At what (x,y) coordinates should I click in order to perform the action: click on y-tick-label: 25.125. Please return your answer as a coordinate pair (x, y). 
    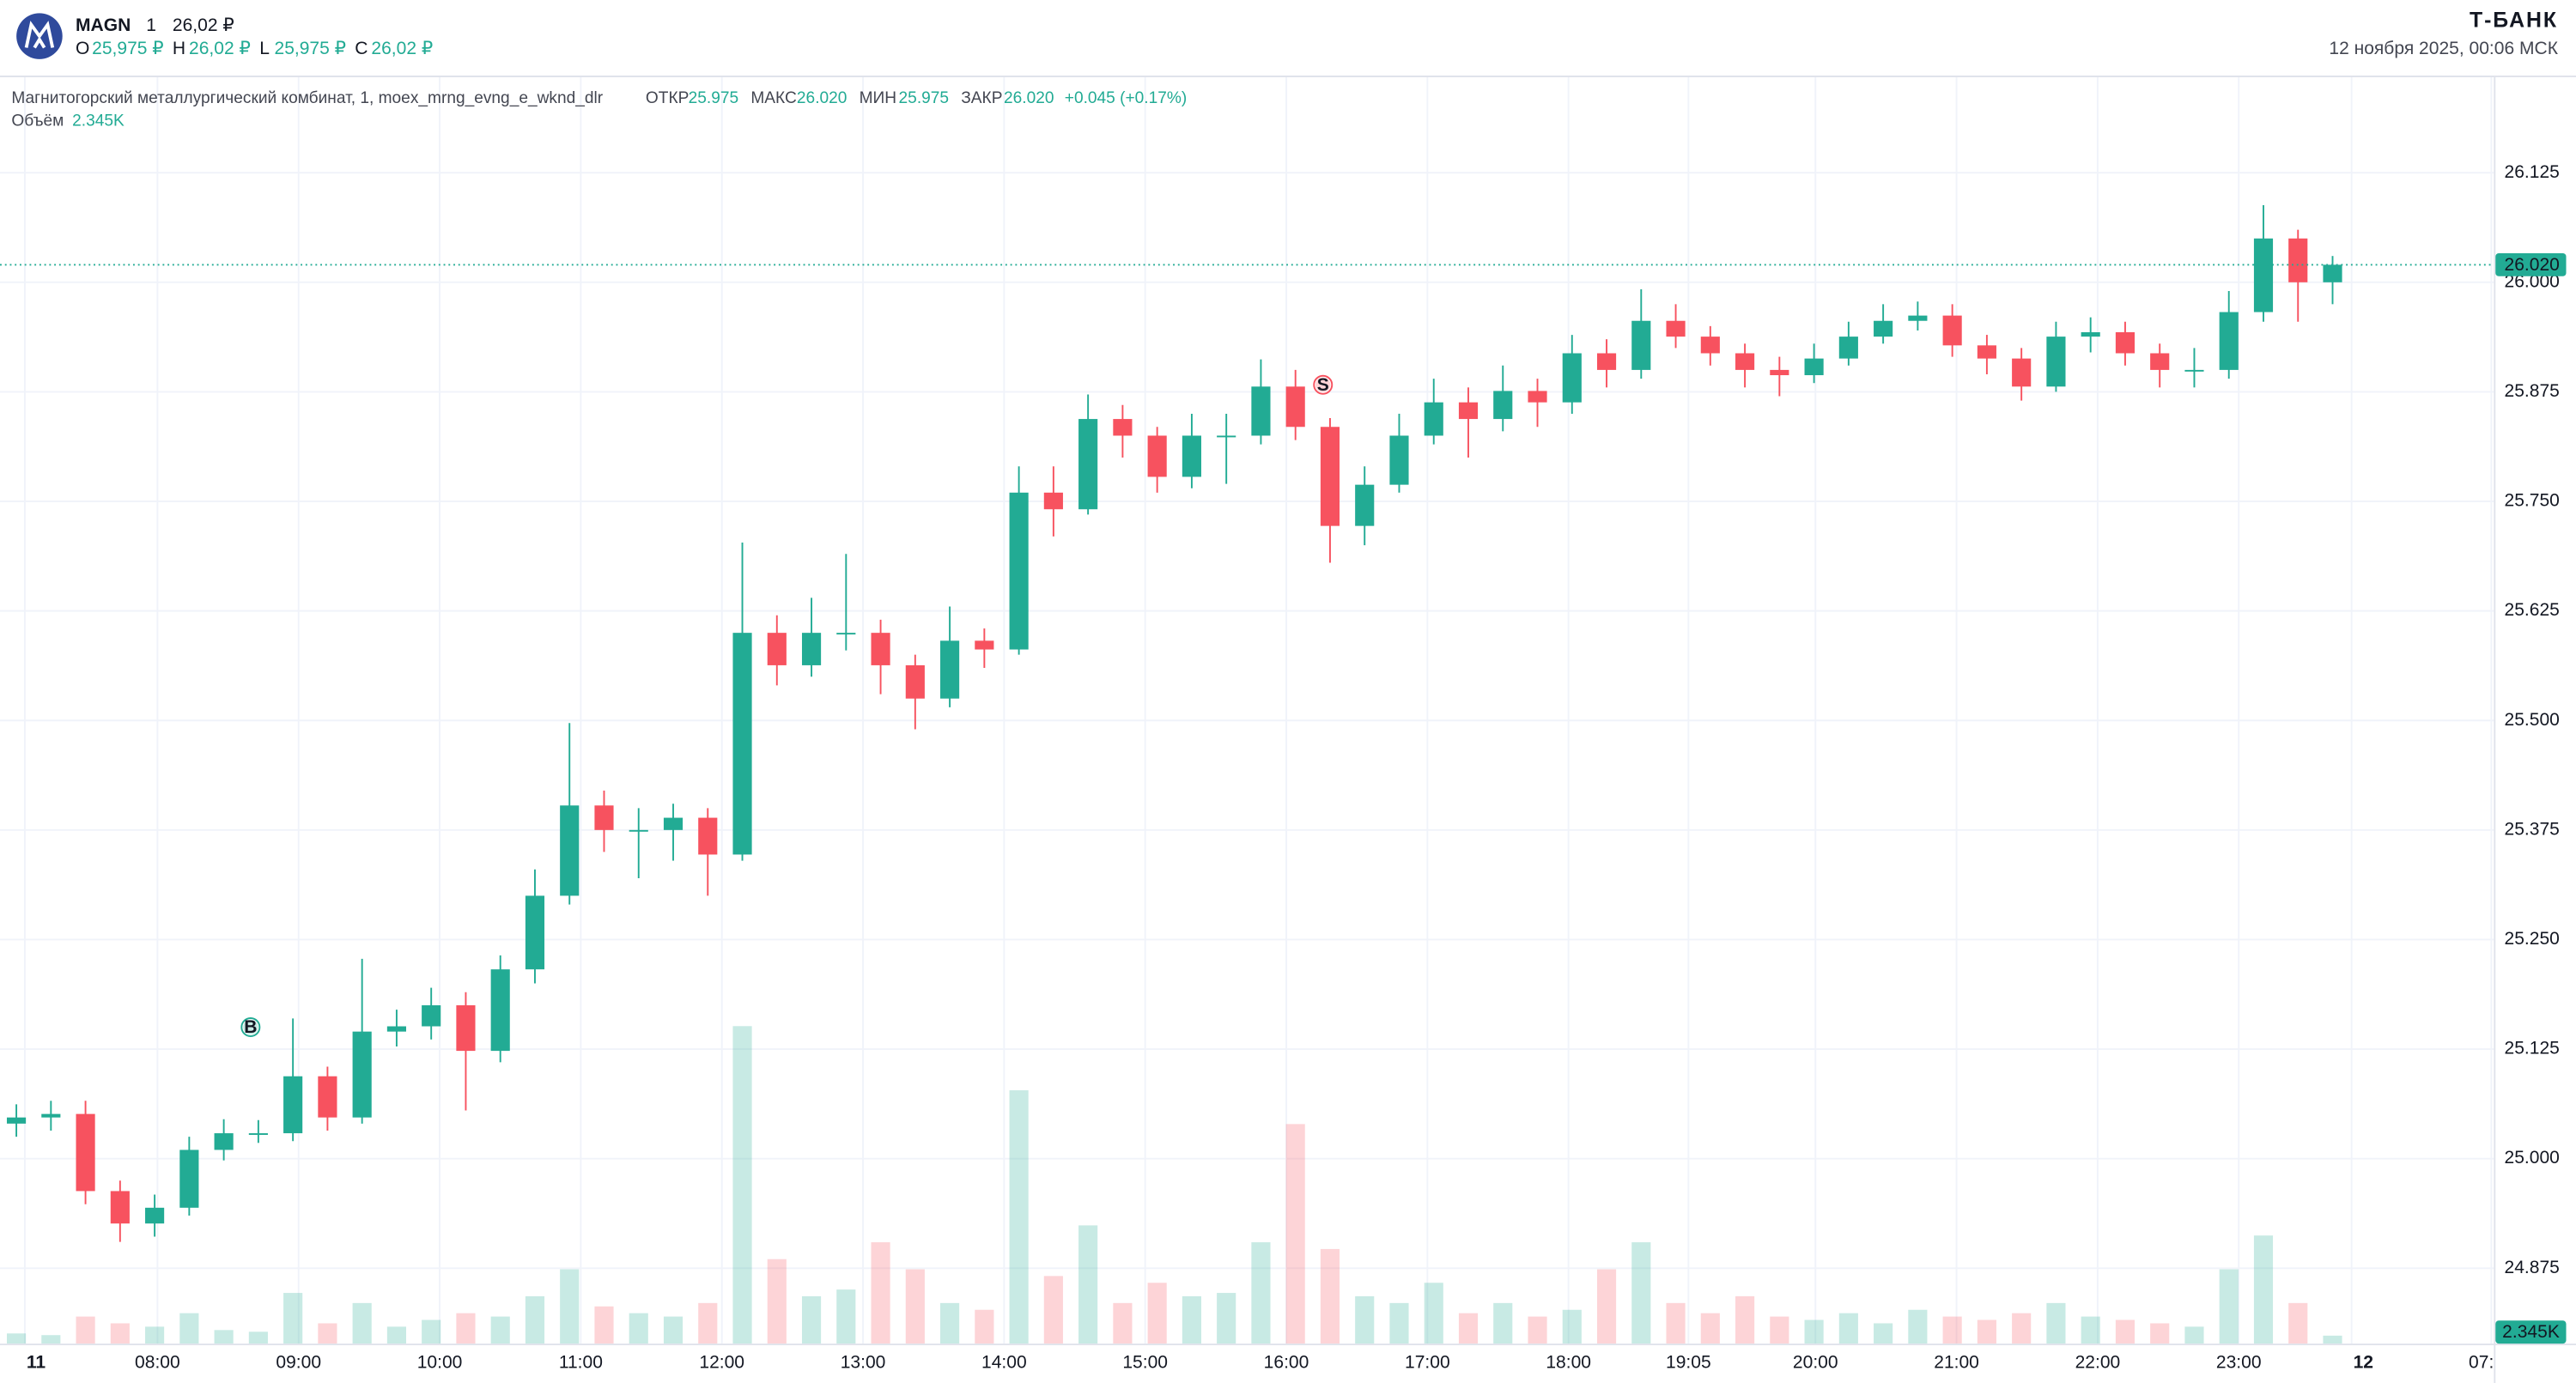
    Looking at the image, I should click on (2532, 1048).